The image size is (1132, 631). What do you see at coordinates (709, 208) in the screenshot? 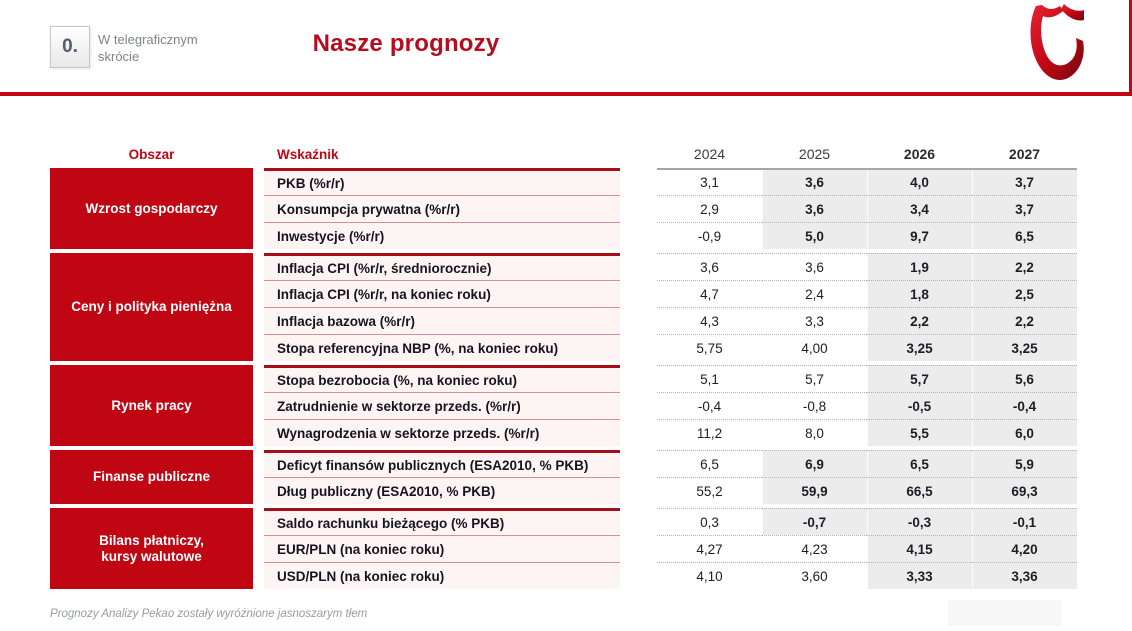
I see `value-cell-2024: 2,9` at bounding box center [709, 208].